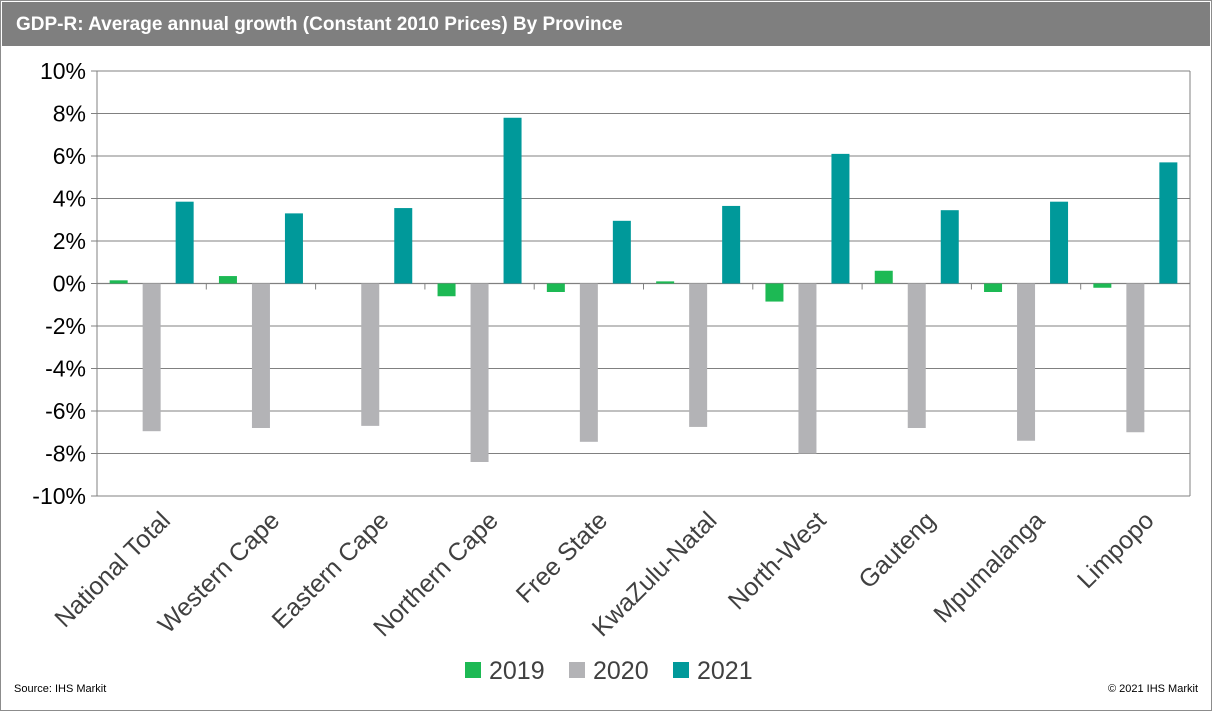 This screenshot has height=711, width=1212. I want to click on y-tick-label: 2%, so click(69, 241).